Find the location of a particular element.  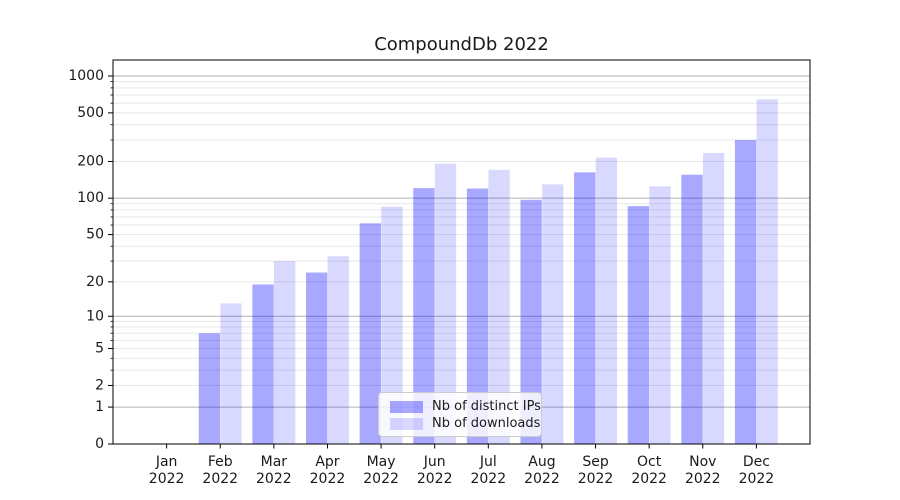

xtick-label-year-feb-2022: 2022 is located at coordinates (220, 479).